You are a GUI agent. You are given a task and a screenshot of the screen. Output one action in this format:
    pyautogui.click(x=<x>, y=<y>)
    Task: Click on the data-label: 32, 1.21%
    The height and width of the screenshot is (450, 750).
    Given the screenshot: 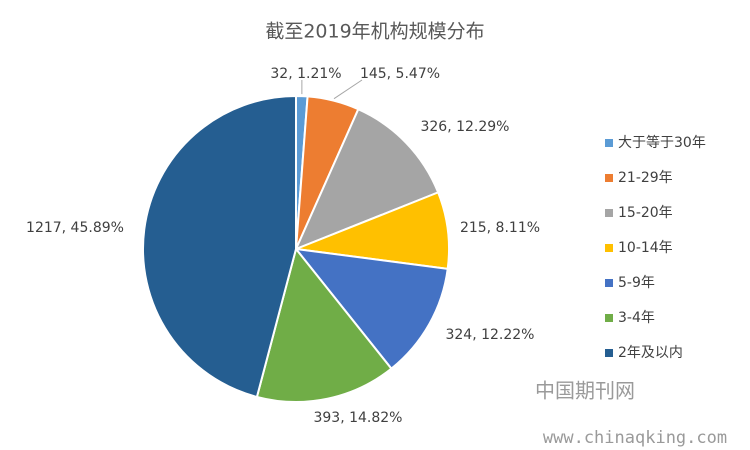 What is the action you would take?
    pyautogui.click(x=305, y=74)
    